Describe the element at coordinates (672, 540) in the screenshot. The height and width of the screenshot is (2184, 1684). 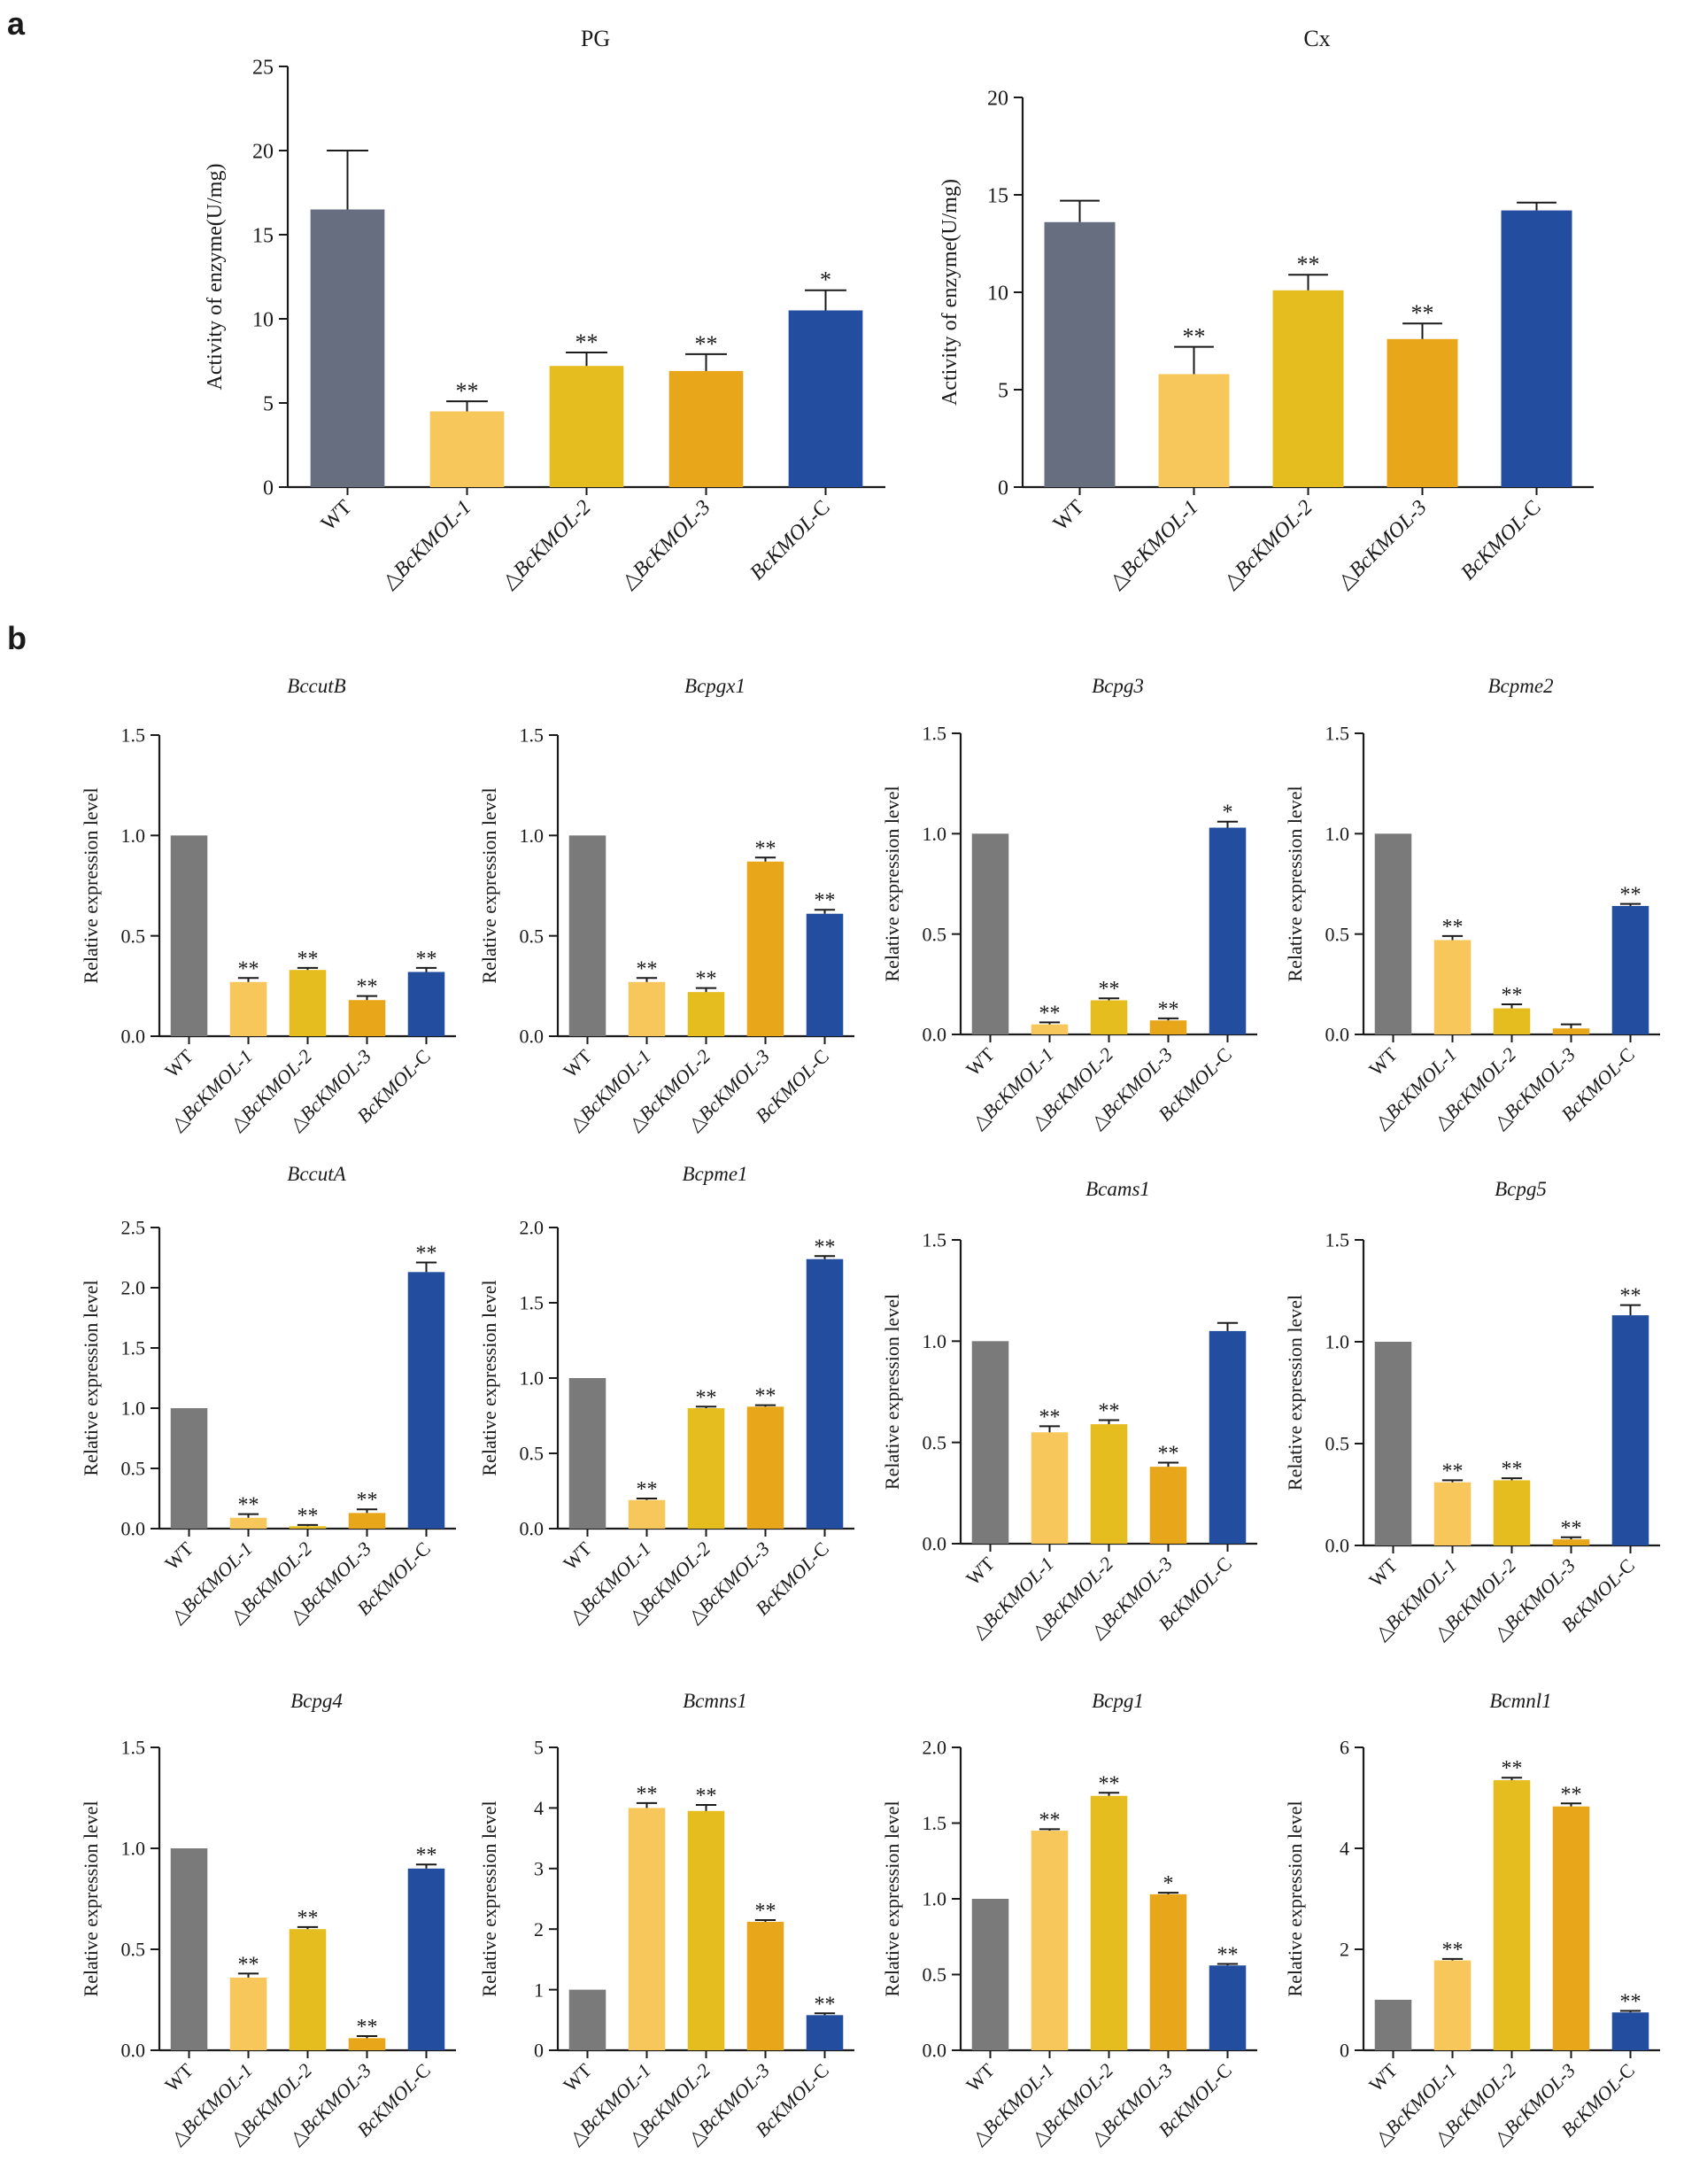
I see `cat-gene: BcKMOL-3` at that location.